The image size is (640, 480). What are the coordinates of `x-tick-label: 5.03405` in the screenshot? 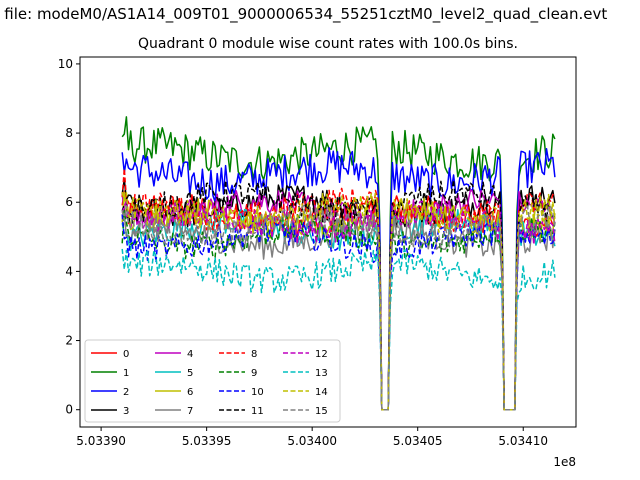 It's located at (418, 441).